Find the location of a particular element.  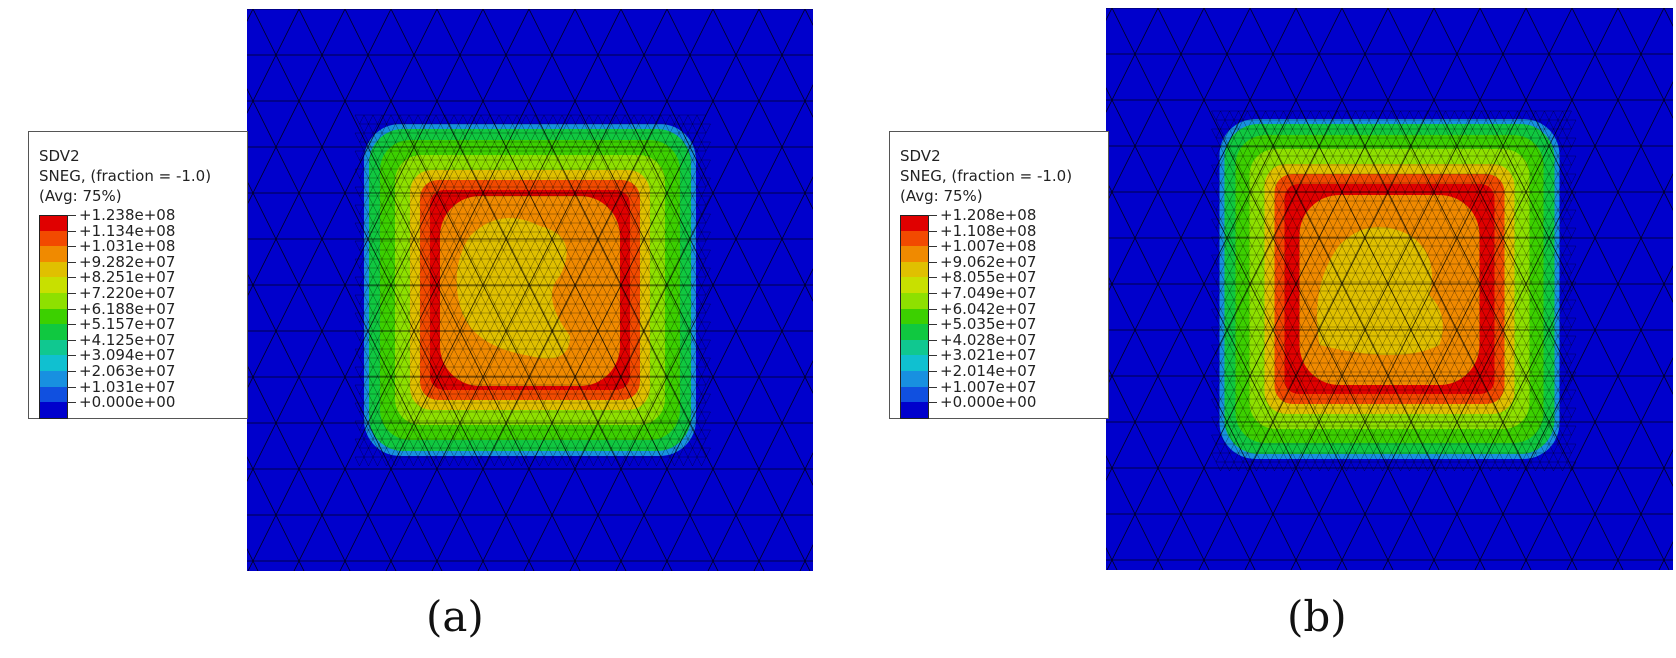

legend-value: +1.007e+07 is located at coordinates (988, 386).